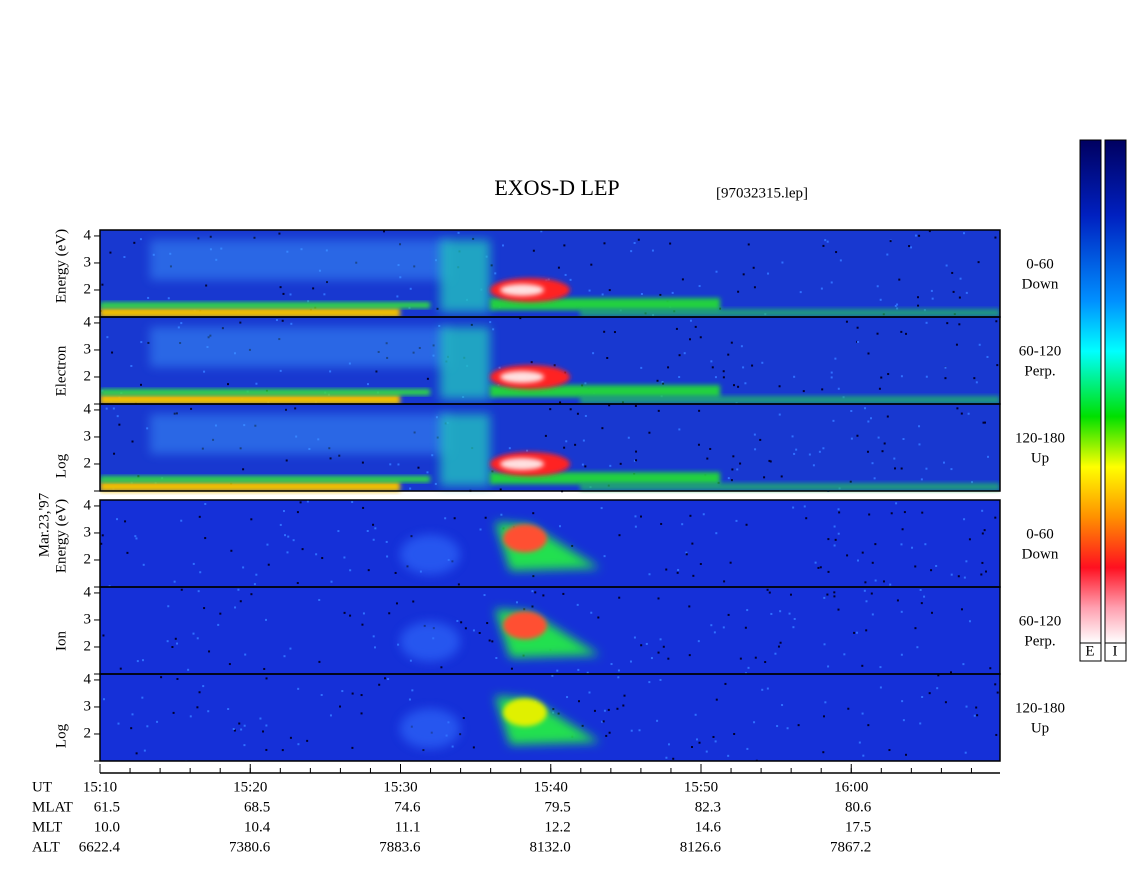  What do you see at coordinates (250, 399) in the screenshot?
I see `low-band` at bounding box center [250, 399].